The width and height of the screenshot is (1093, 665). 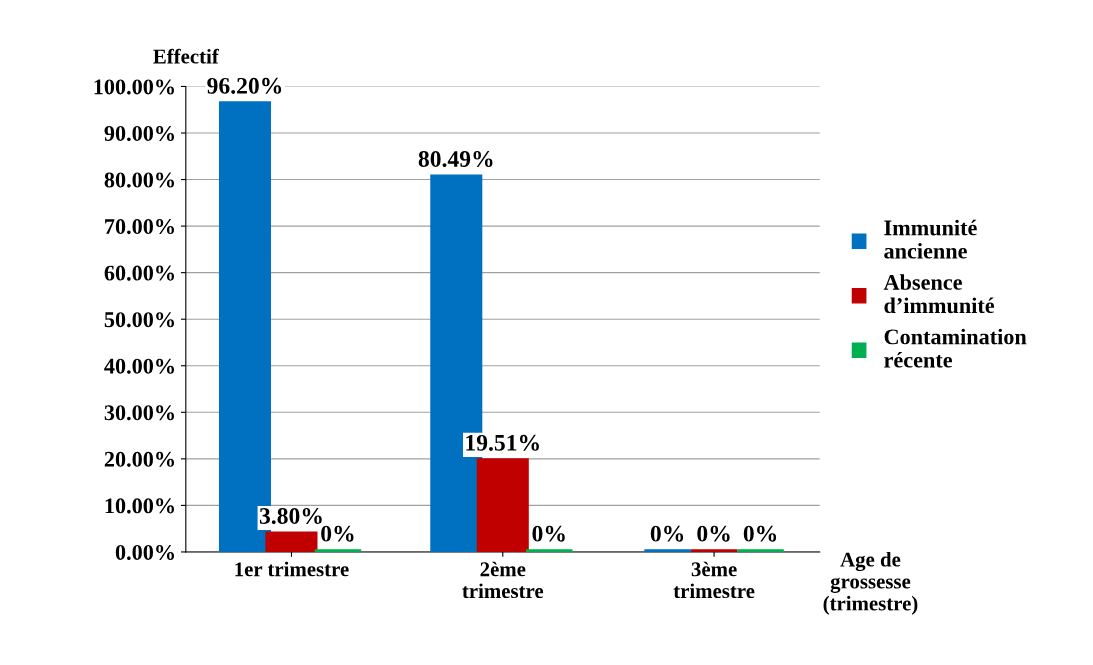 I want to click on y-tick-label: 90.00%, so click(x=139, y=133).